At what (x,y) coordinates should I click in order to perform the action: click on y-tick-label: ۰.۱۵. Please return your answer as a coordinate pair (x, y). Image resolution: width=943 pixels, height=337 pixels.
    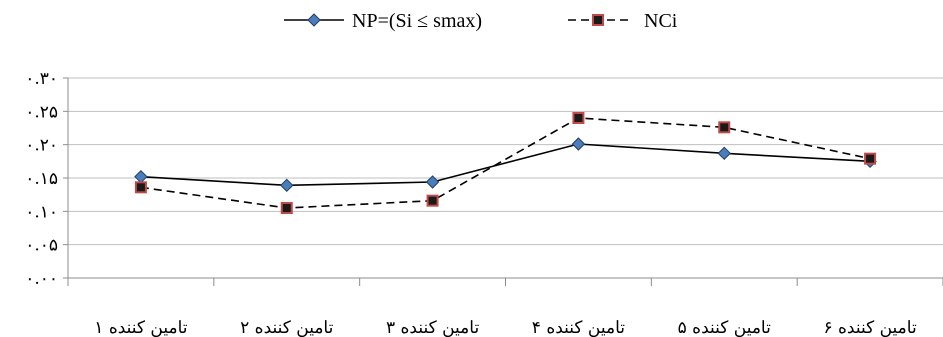
    Looking at the image, I should click on (41, 179).